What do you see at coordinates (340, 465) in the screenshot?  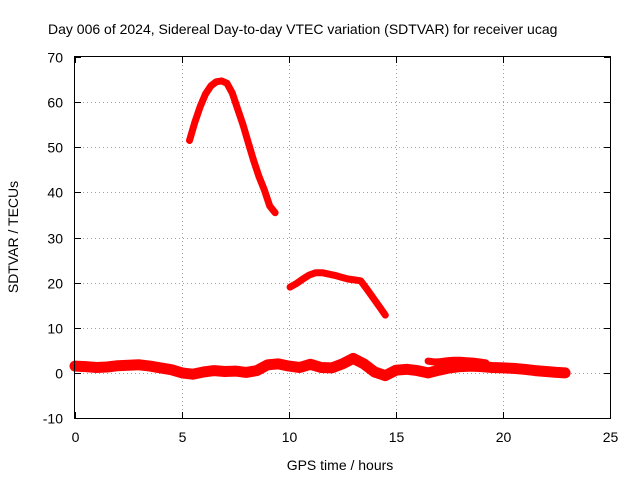 I see `x-axis-label: GPS time / hours` at bounding box center [340, 465].